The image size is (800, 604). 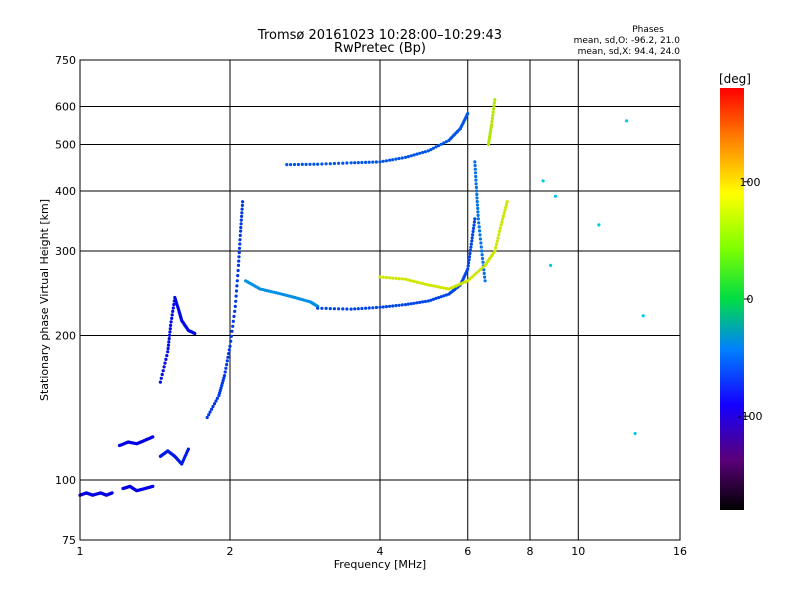 What do you see at coordinates (593, 277) in the screenshot?
I see `trace-scatter` at bounding box center [593, 277].